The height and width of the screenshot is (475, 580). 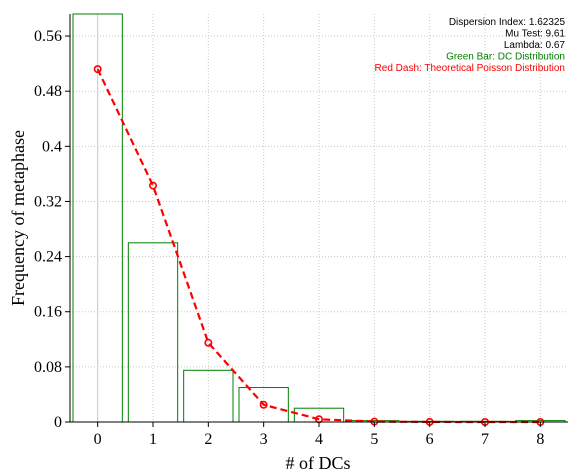 What do you see at coordinates (48, 201) in the screenshot?
I see `y-tick-label: 0.32` at bounding box center [48, 201].